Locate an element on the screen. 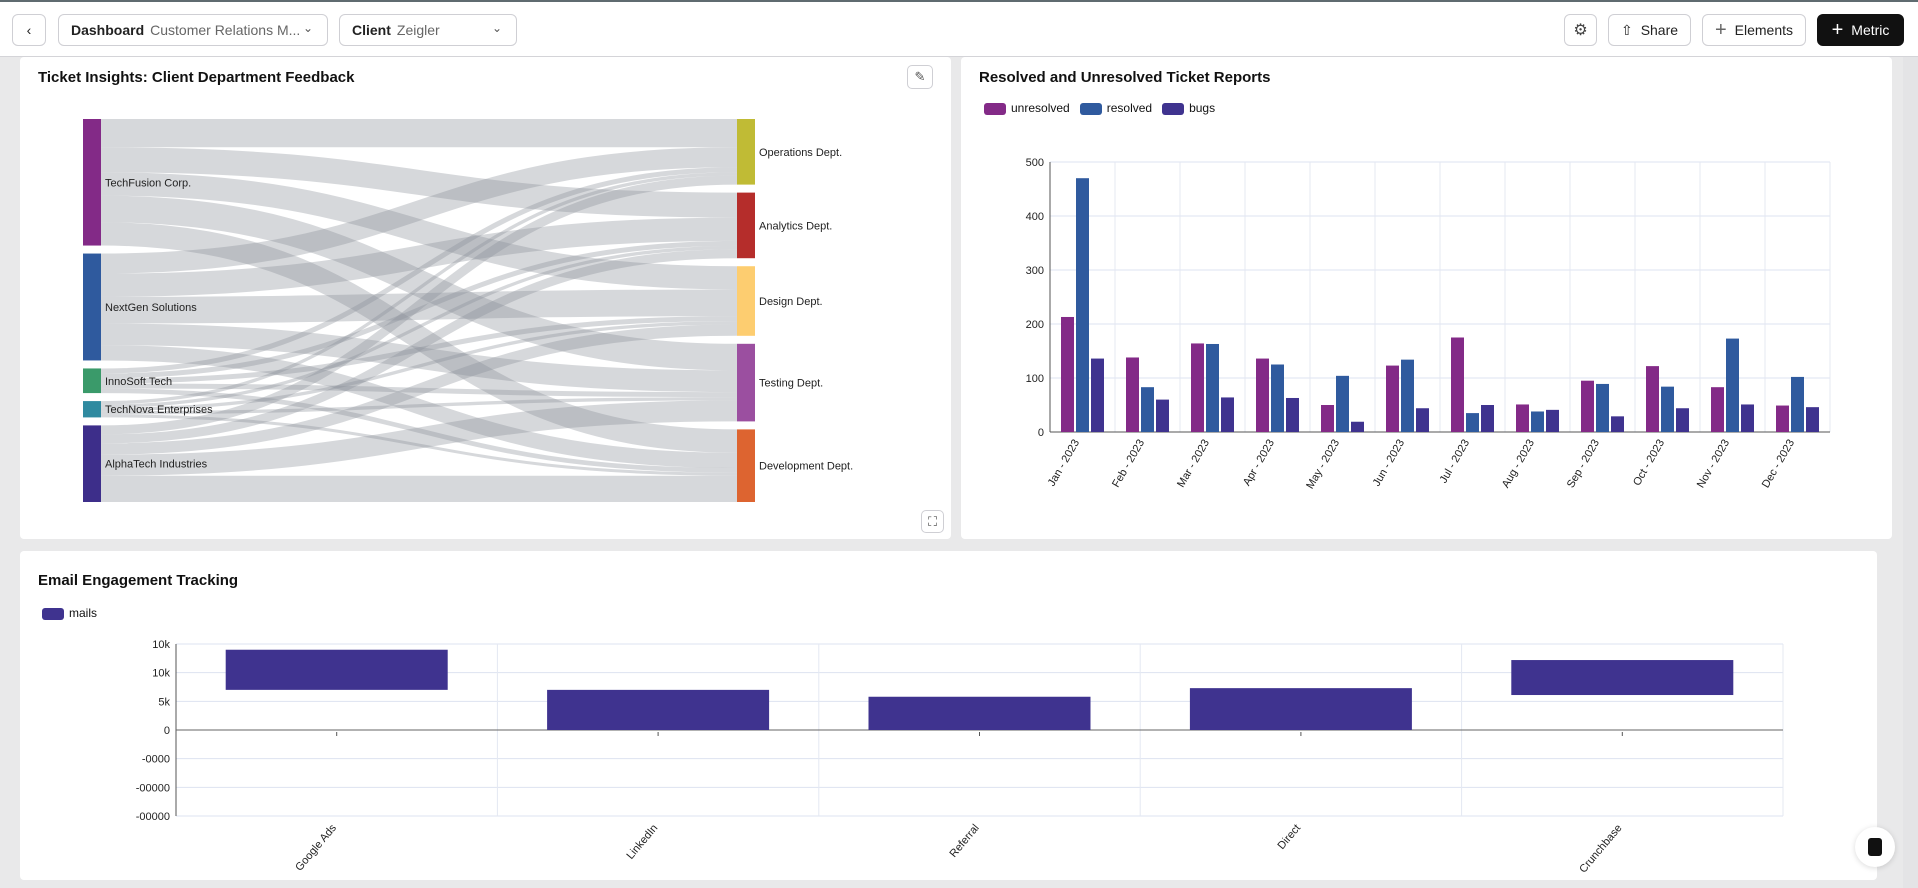  sankey-source-label: TechFusion Corp. is located at coordinates (148, 183).